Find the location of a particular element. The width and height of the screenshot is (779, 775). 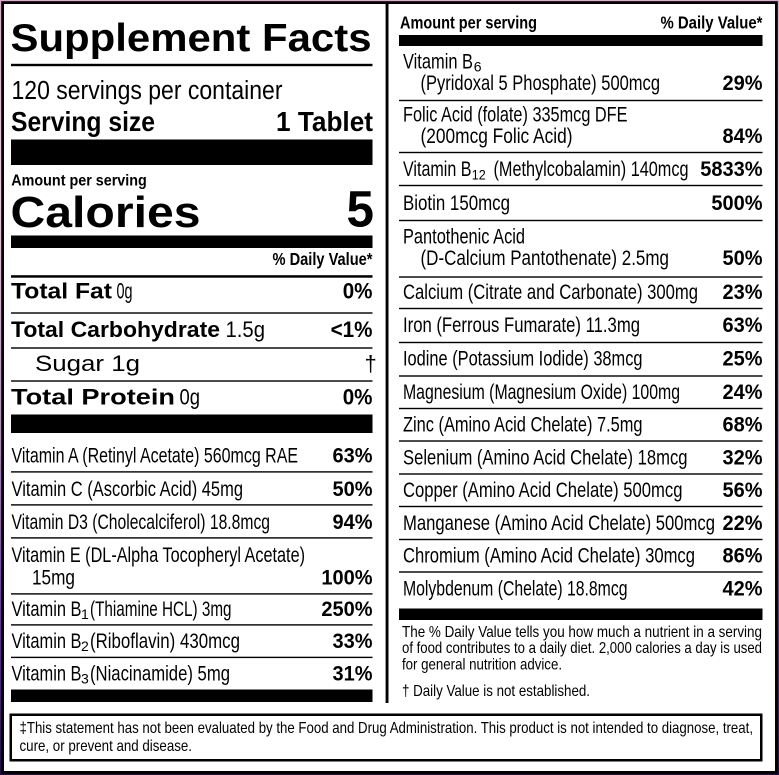

svg-text: Biotin 150mcg is located at coordinates (456, 203).